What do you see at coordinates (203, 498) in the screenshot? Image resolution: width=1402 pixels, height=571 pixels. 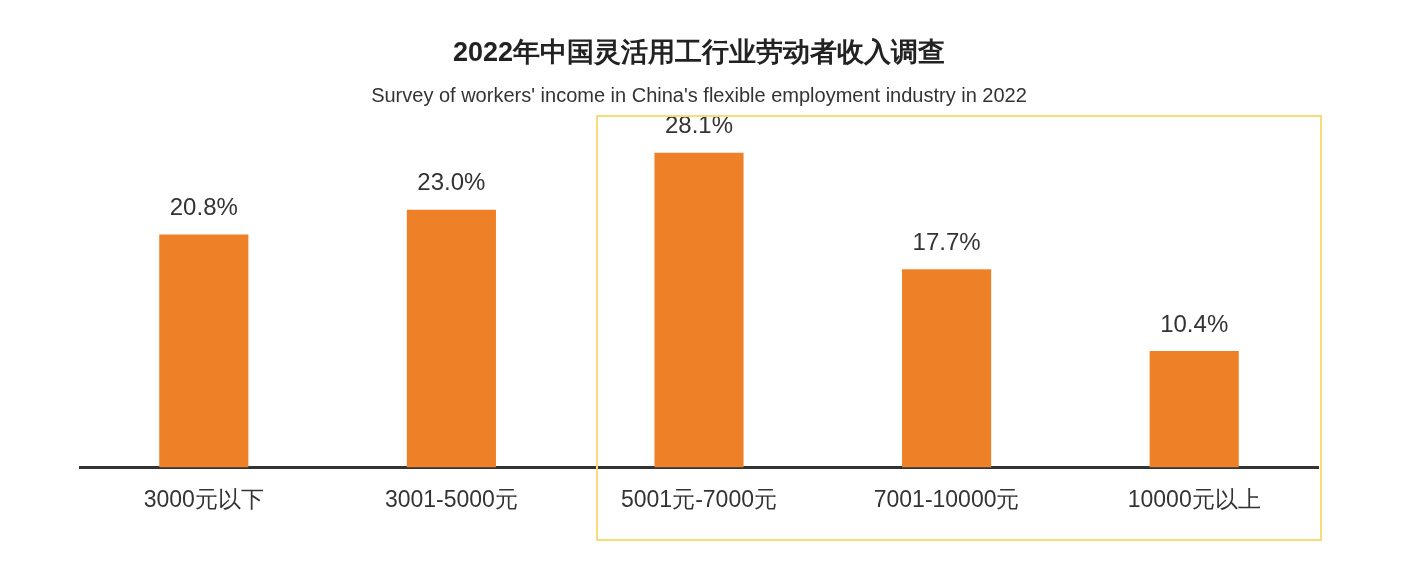 I see `x-tick-label: 3000元以下` at bounding box center [203, 498].